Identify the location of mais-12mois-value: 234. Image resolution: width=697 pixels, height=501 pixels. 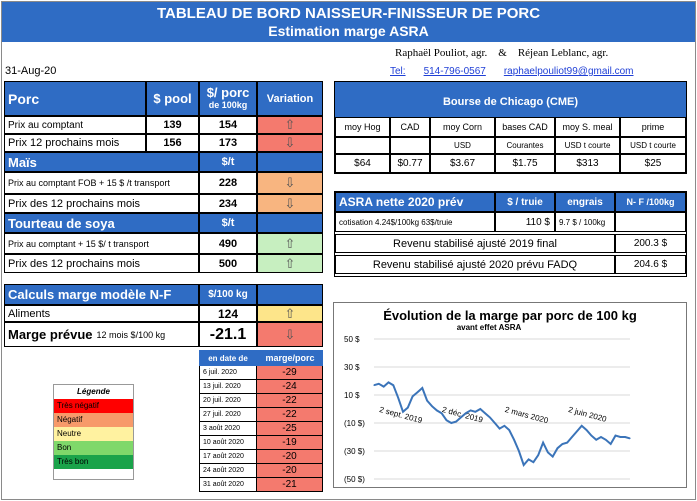
(228, 203).